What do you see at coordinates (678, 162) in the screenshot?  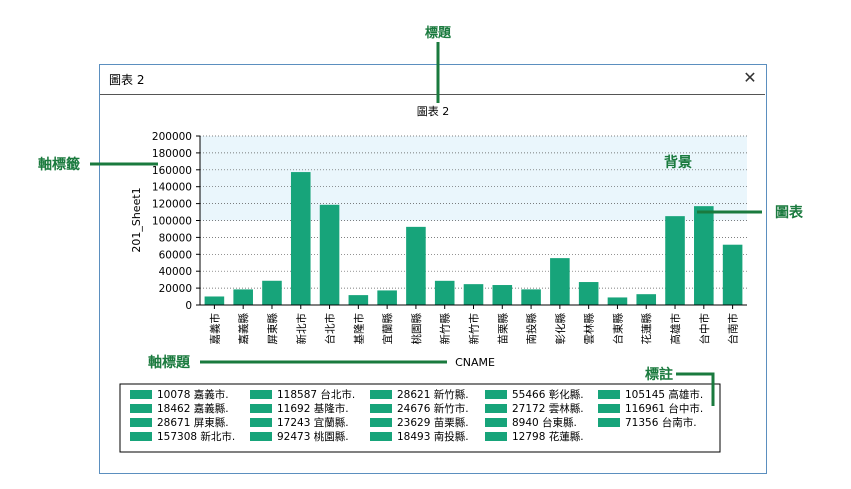 I see `annotation-background: 背景` at bounding box center [678, 162].